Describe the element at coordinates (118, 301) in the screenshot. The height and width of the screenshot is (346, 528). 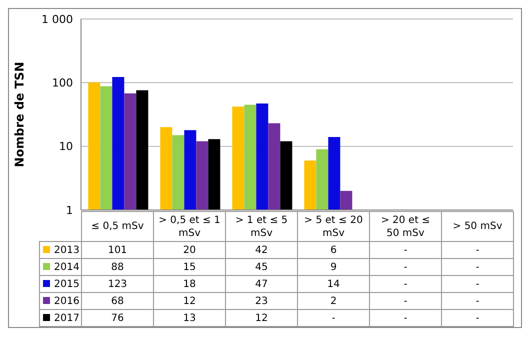
I see `data-label: 68` at that location.